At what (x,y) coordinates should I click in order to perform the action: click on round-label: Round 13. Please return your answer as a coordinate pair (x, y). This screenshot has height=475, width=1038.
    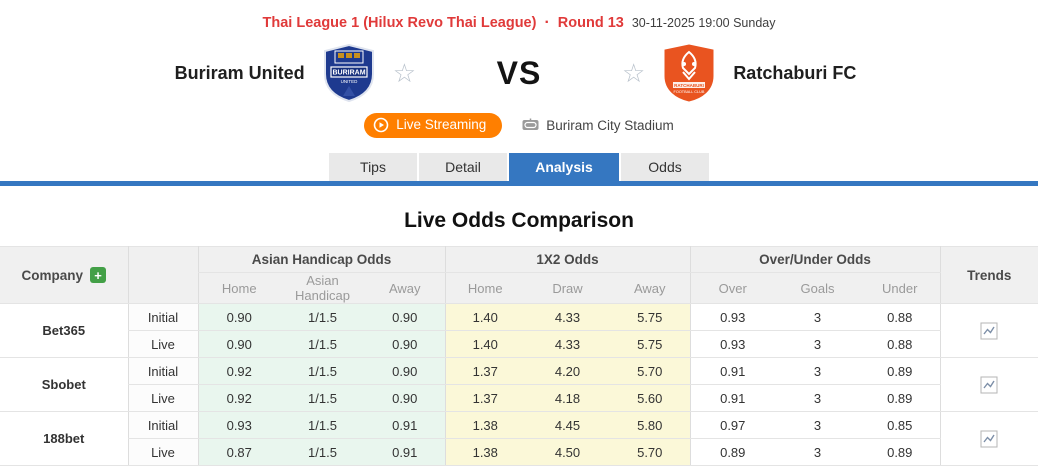
    Looking at the image, I should click on (590, 23).